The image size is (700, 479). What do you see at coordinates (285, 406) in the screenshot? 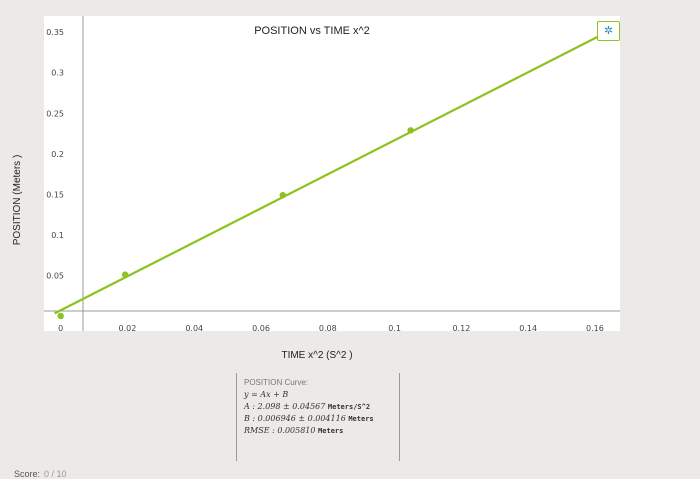
I see `fit-param-a-value: A : 2.098 ± 0.04567` at bounding box center [285, 406].